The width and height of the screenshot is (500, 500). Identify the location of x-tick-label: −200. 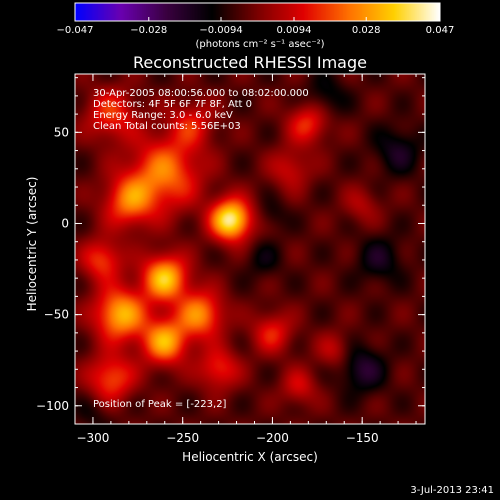
(272, 438).